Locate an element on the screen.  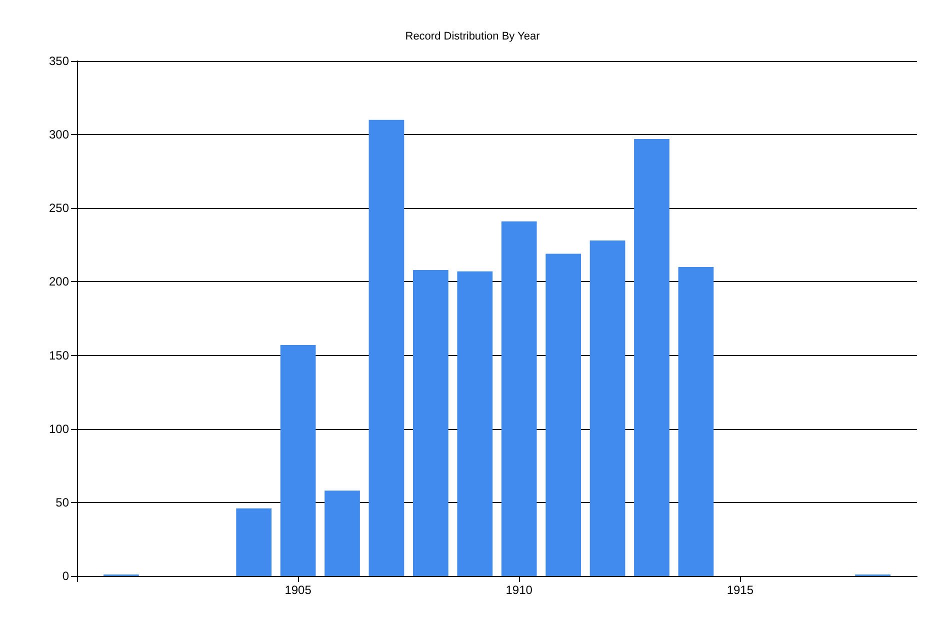
x-tick-label: 1910 is located at coordinates (519, 590).